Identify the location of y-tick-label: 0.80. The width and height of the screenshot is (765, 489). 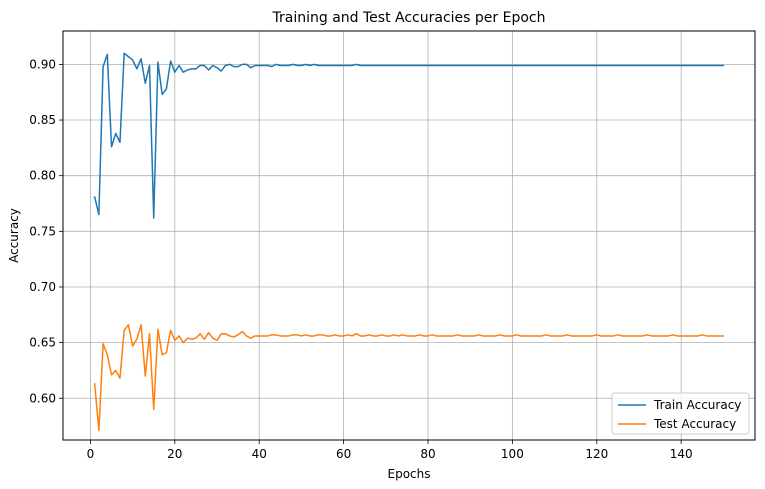
(42, 176).